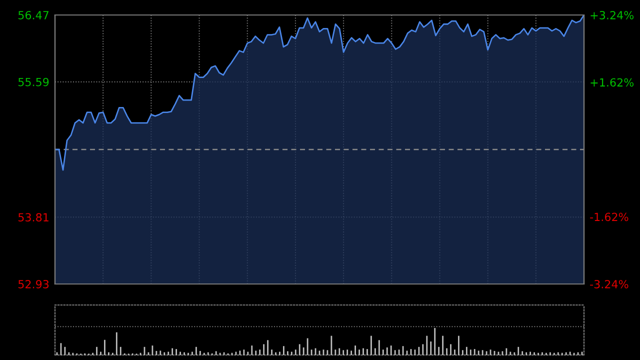 The height and width of the screenshot is (360, 640). I want to click on y2-tick-label: +1.62%, so click(612, 82).